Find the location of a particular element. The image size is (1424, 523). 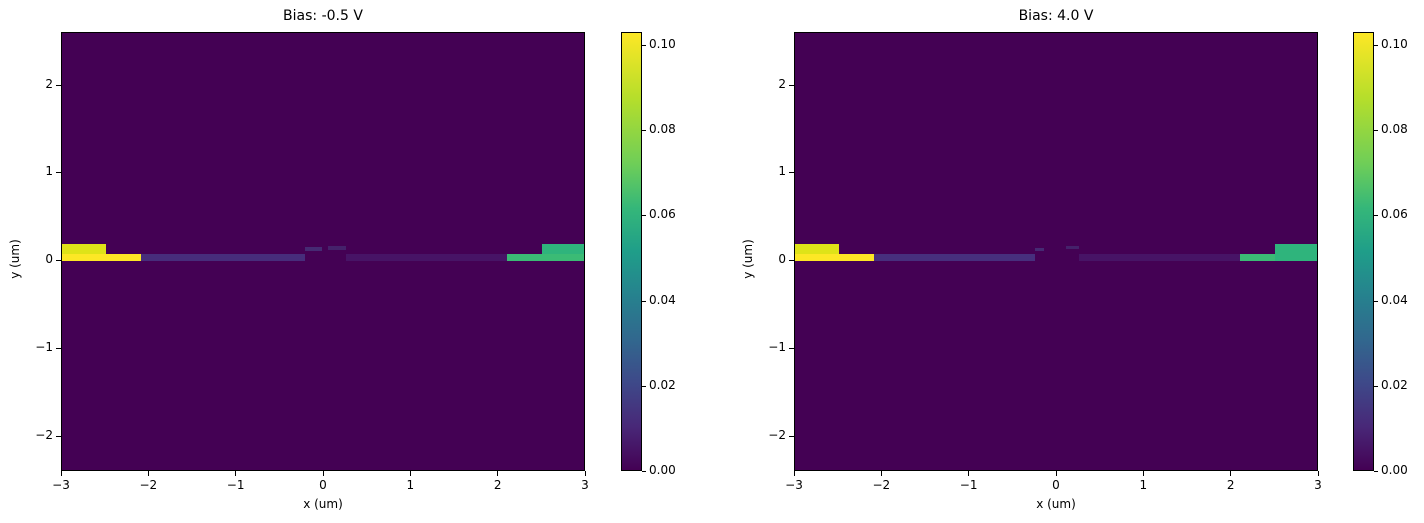

chart-title: Bias: 4.0 V is located at coordinates (1056, 16).